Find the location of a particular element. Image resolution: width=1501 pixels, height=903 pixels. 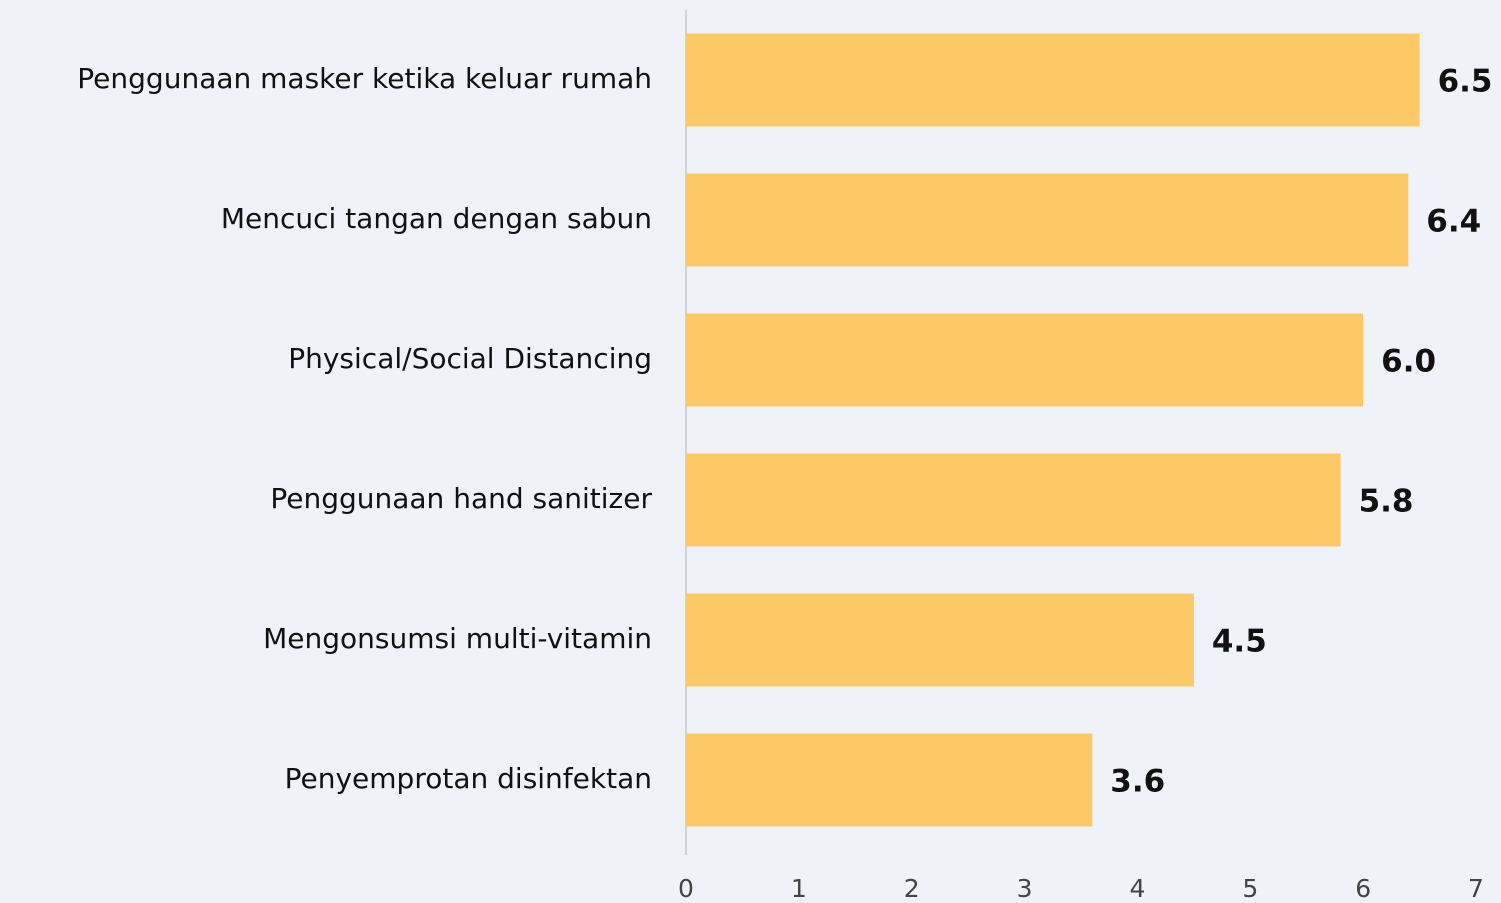

value-label: 6.4 is located at coordinates (1453, 222).